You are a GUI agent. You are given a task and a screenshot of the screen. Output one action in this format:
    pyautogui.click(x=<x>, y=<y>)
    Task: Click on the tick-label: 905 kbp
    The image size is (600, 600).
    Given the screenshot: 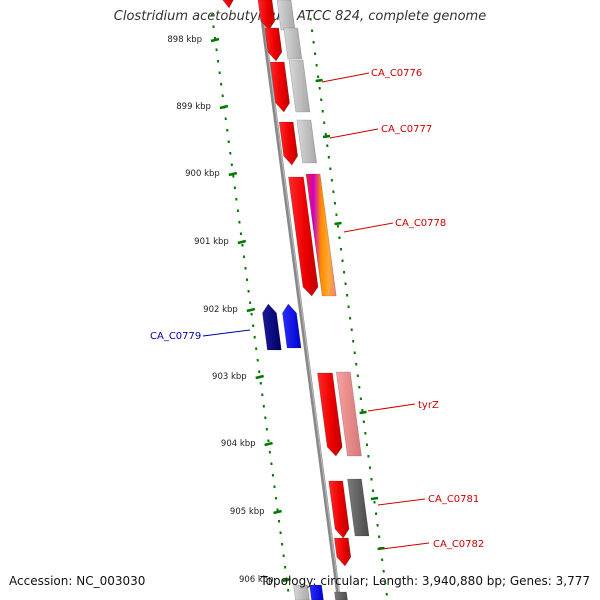 What is the action you would take?
    pyautogui.click(x=247, y=512)
    